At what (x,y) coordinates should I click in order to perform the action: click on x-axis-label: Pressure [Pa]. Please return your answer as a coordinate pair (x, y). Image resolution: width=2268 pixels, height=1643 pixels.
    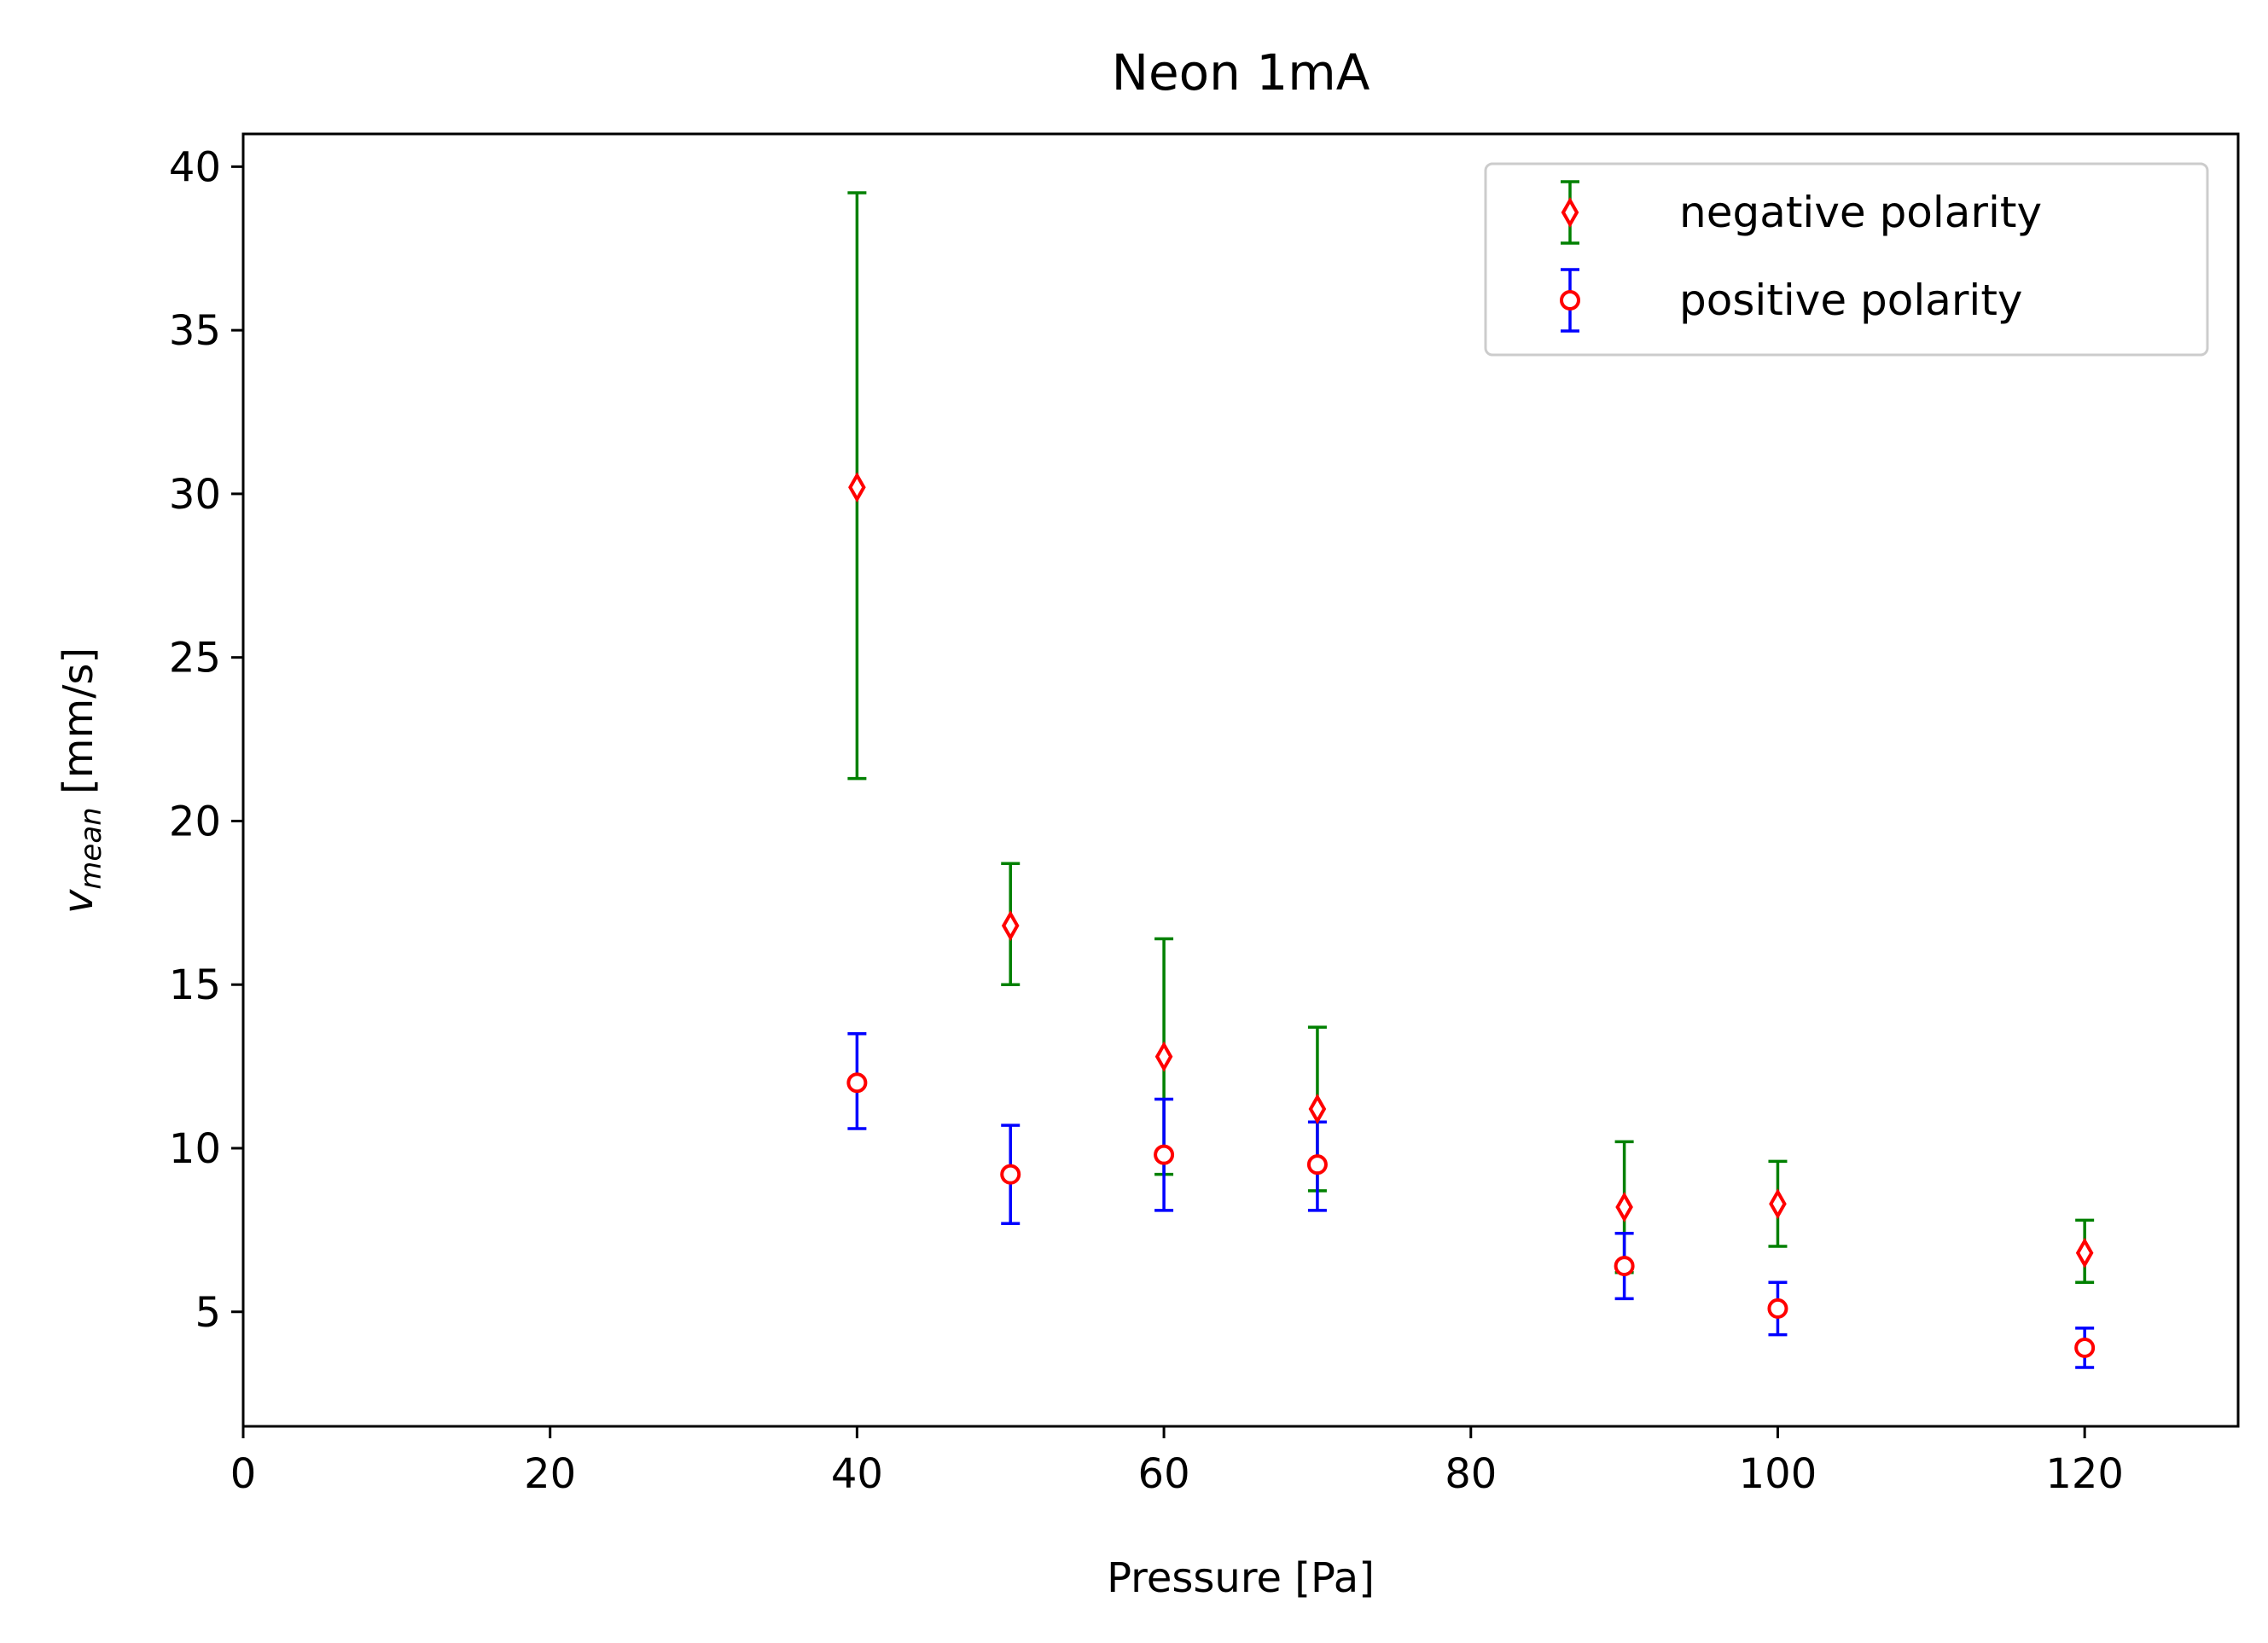
    Looking at the image, I should click on (1241, 1578).